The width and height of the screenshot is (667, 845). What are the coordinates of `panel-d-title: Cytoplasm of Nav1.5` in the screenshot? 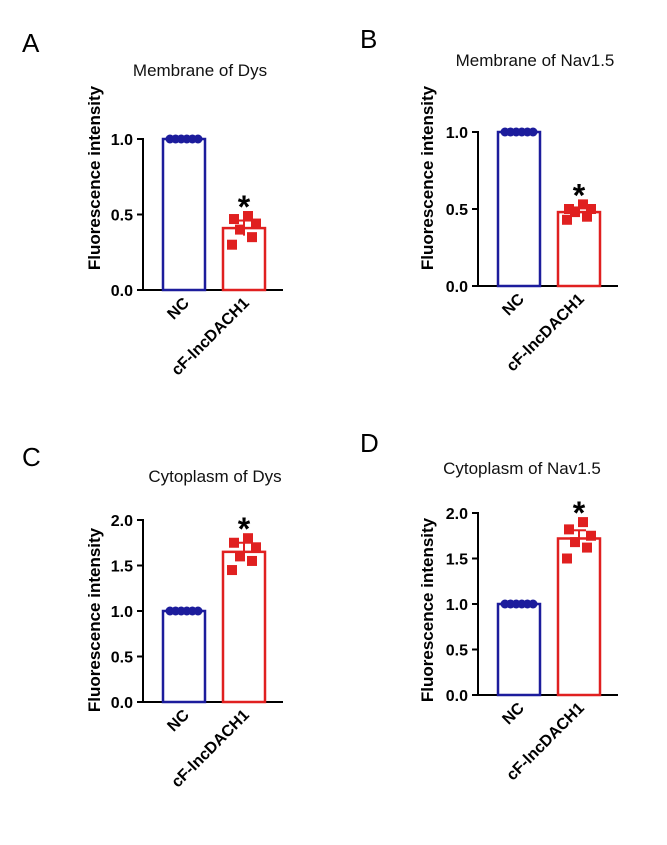 It's located at (522, 468).